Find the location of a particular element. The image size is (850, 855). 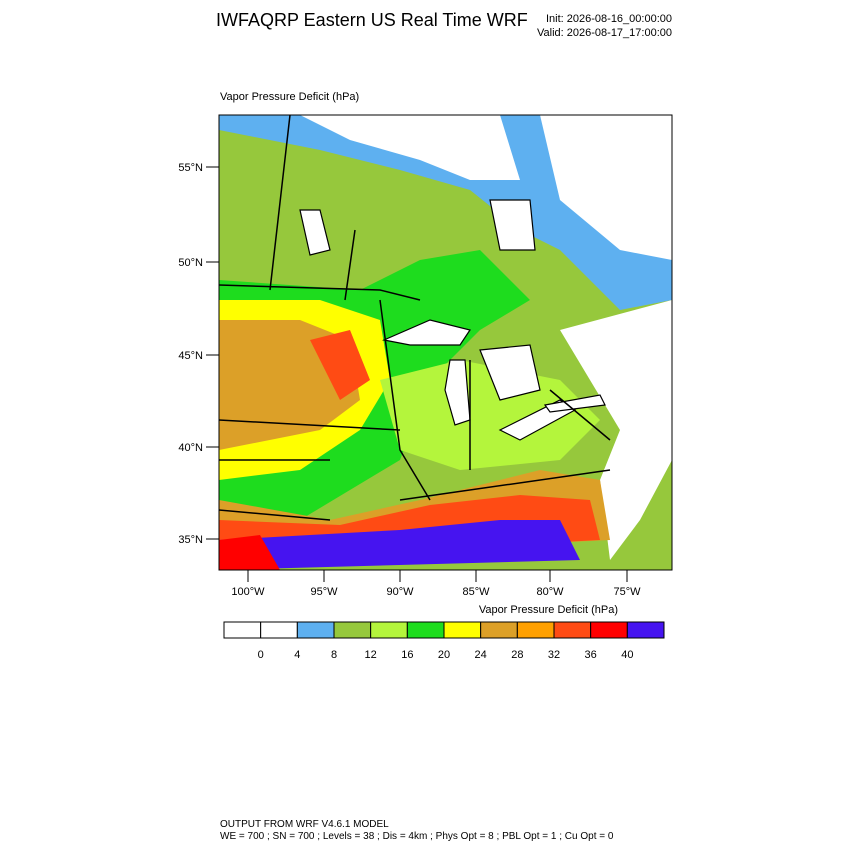

init-time: Init: 2026-08-16_00:00:00 is located at coordinates (609, 19).